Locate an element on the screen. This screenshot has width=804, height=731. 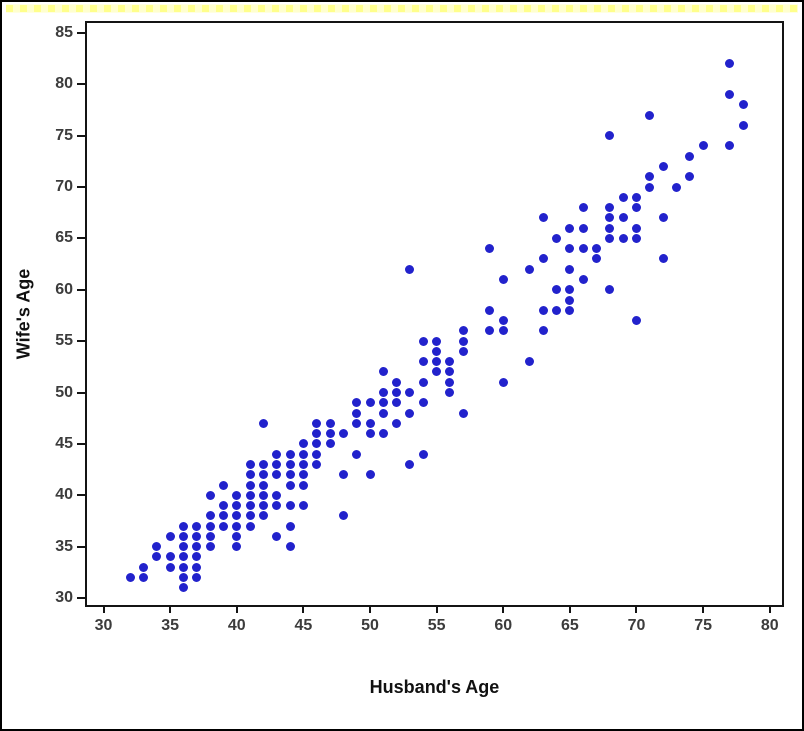
x-tick-label: 45 is located at coordinates (303, 625).